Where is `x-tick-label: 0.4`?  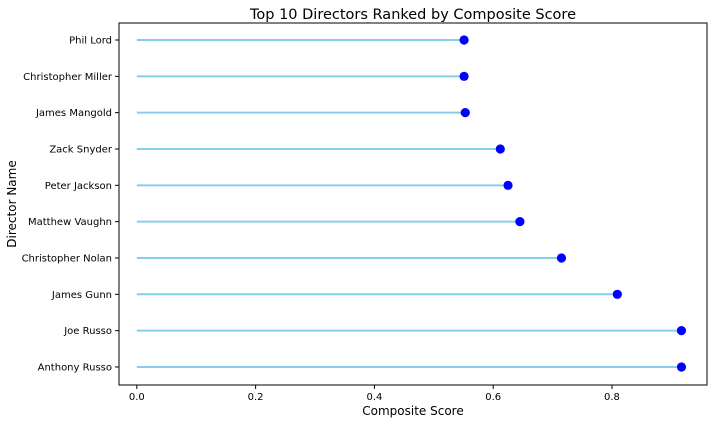 x-tick-label: 0.4 is located at coordinates (374, 397).